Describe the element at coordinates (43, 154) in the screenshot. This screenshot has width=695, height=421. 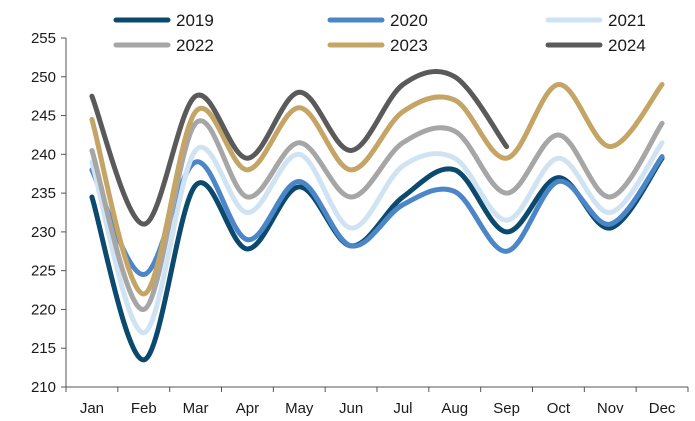
I see `y-tick-label: 240` at that location.